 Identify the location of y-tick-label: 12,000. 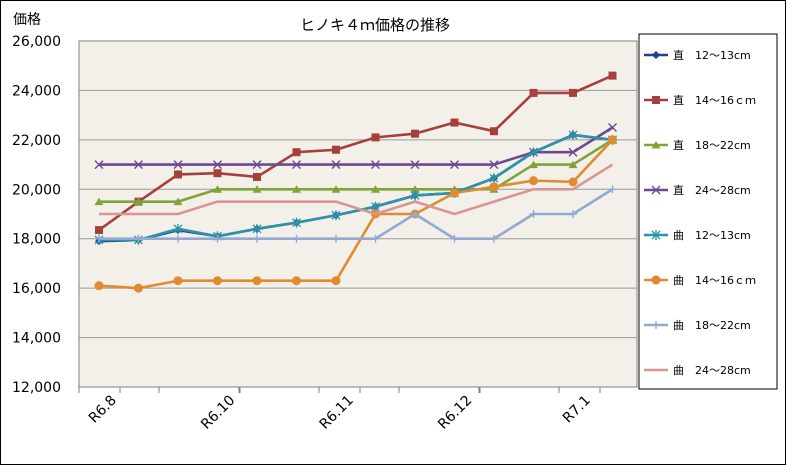
(36, 388).